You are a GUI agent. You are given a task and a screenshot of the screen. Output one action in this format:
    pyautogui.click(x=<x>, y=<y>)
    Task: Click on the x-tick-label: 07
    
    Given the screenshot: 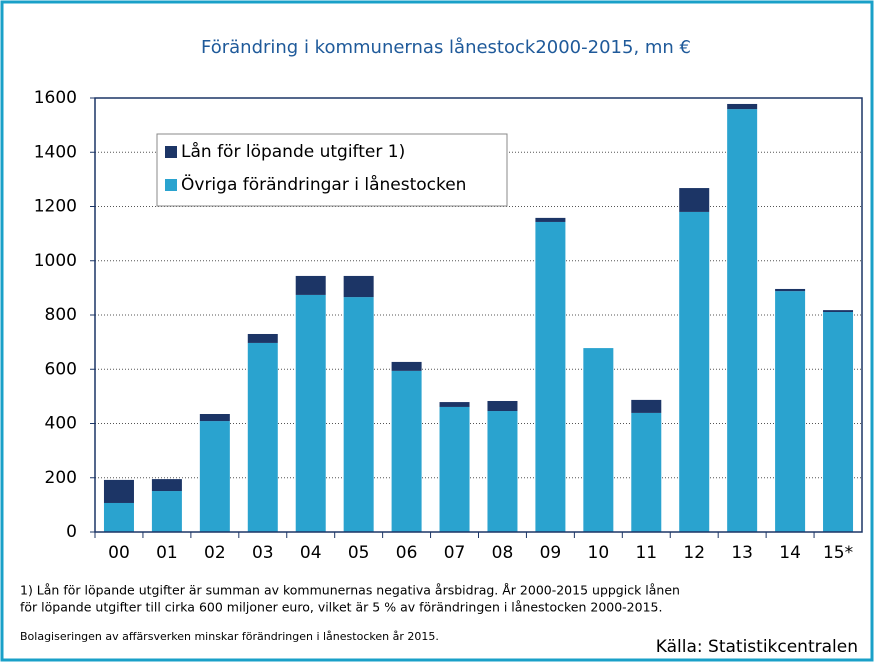 What is the action you would take?
    pyautogui.click(x=455, y=553)
    